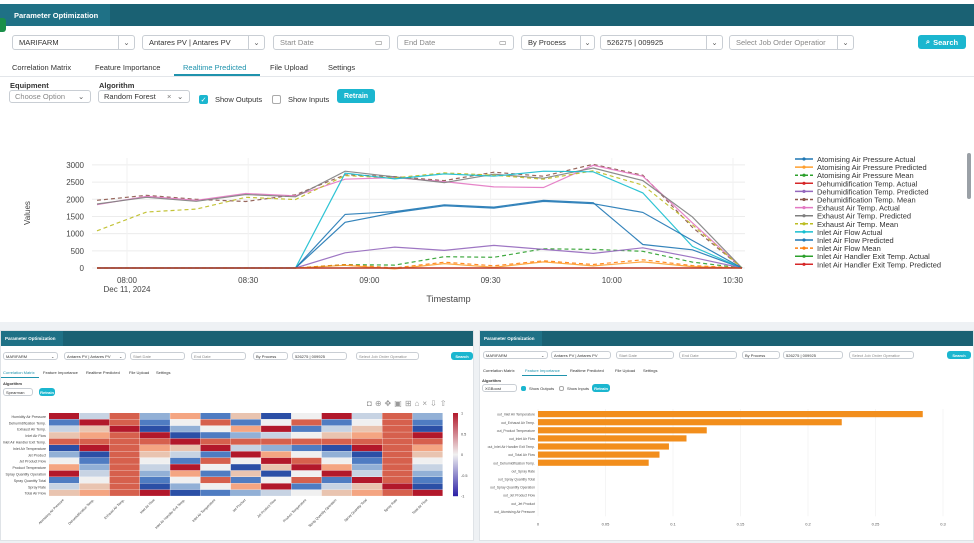 The width and height of the screenshot is (974, 543). I want to click on right-show-inputs-checkbox, so click(561, 388).